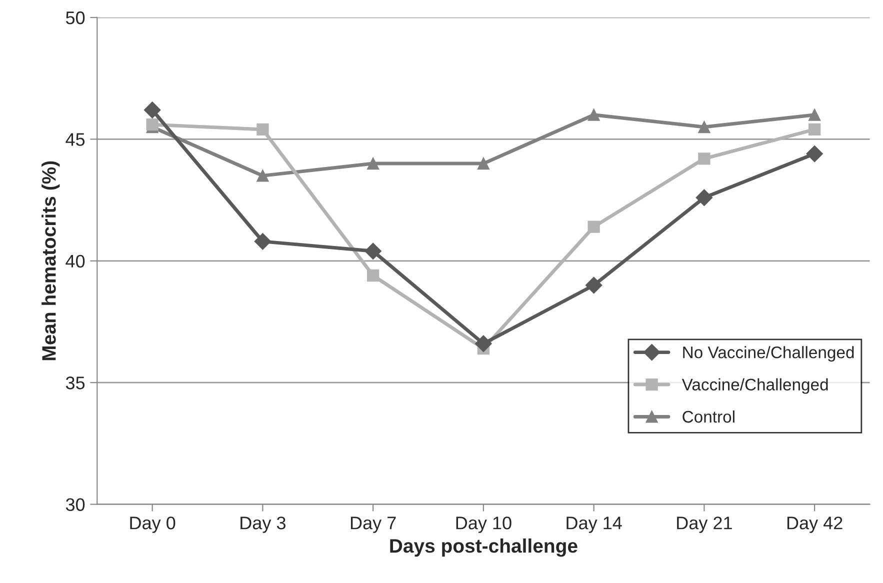  What do you see at coordinates (814, 524) in the screenshot?
I see `x-tick-label: Day 42` at bounding box center [814, 524].